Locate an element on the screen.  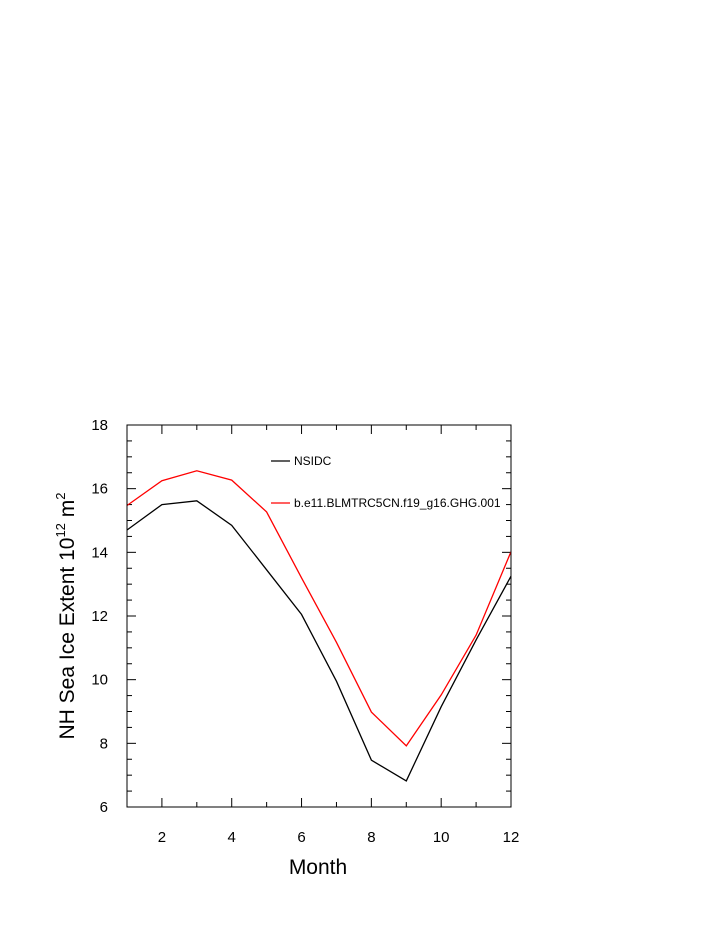
x-tick-label: 4 is located at coordinates (232, 837).